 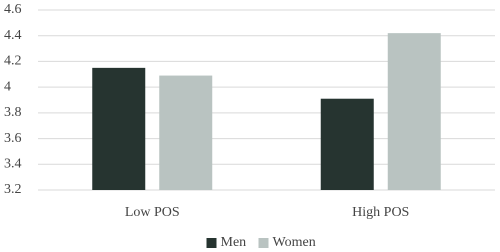 What do you see at coordinates (13, 189) in the screenshot?
I see `y-tick-label: 3.2` at bounding box center [13, 189].